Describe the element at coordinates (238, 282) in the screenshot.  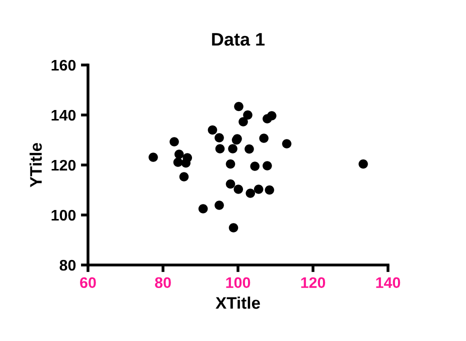
I see `x-tick-label: 100` at that location.